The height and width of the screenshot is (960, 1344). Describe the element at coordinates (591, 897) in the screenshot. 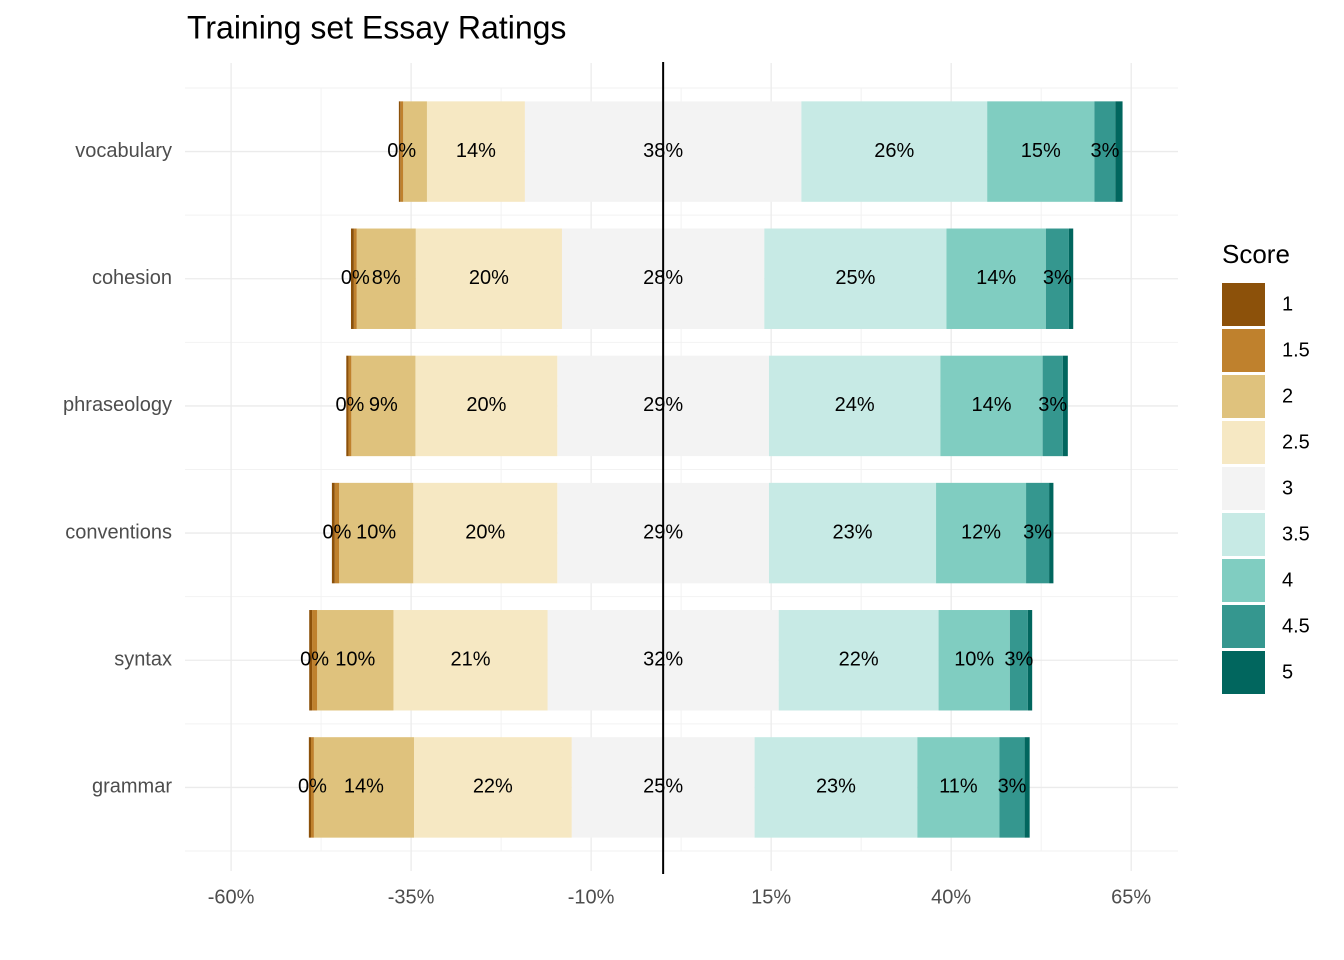

I see `x-tick-label: -10%` at that location.